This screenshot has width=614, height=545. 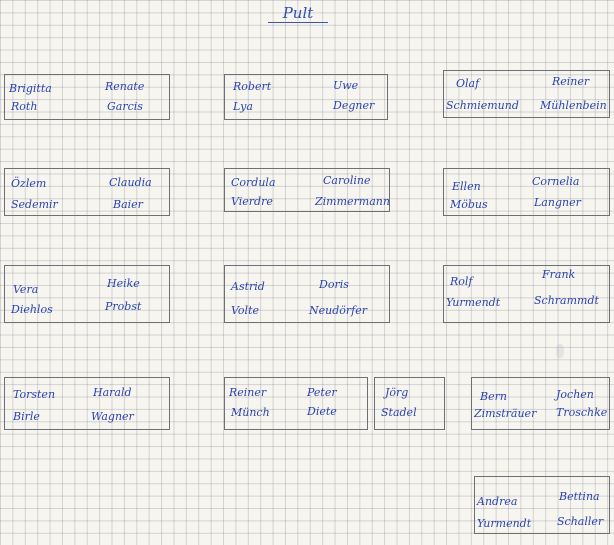 I want to click on student-name: Wagner, so click(x=112, y=416).